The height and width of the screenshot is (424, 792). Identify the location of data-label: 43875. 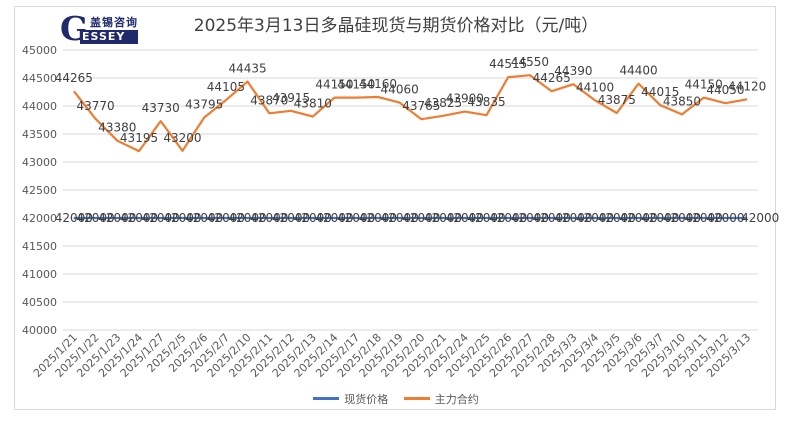
(617, 100).